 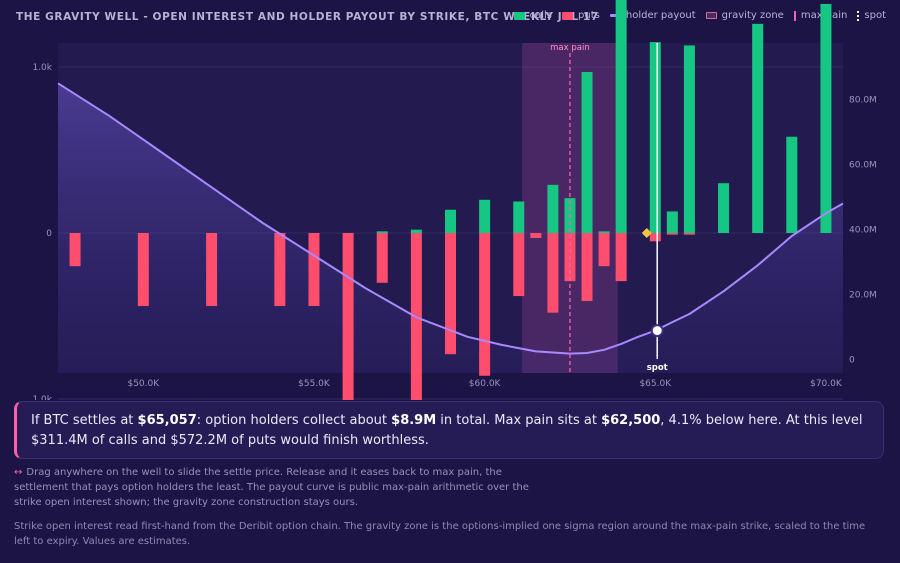 What do you see at coordinates (794, 15) in the screenshot?
I see `max-pain-tick-icon` at bounding box center [794, 15].